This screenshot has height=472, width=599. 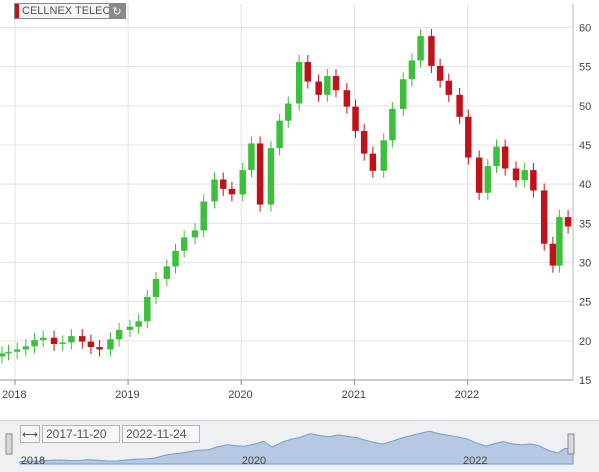 I want to click on x-tick-label: 2018, so click(x=14, y=395).